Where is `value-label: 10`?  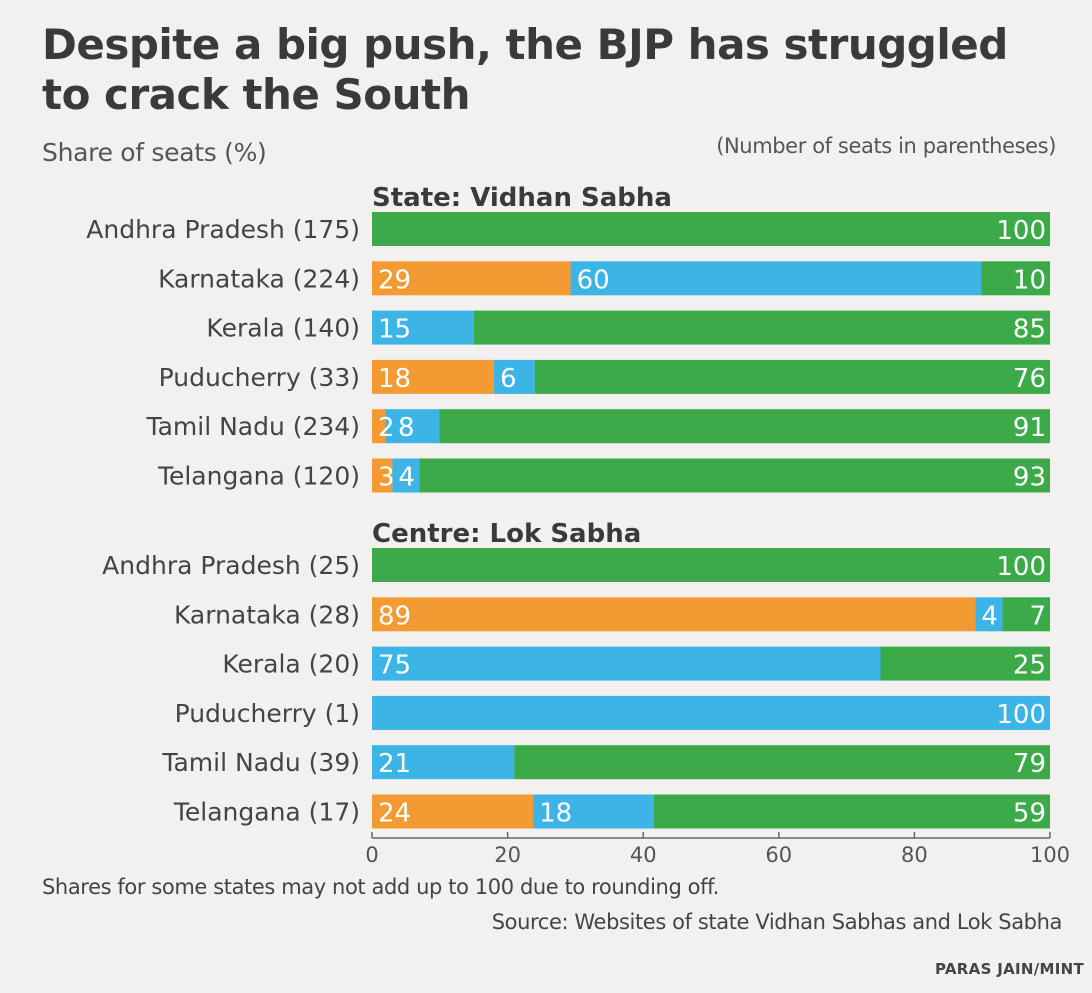
value-label: 10 is located at coordinates (1029, 280).